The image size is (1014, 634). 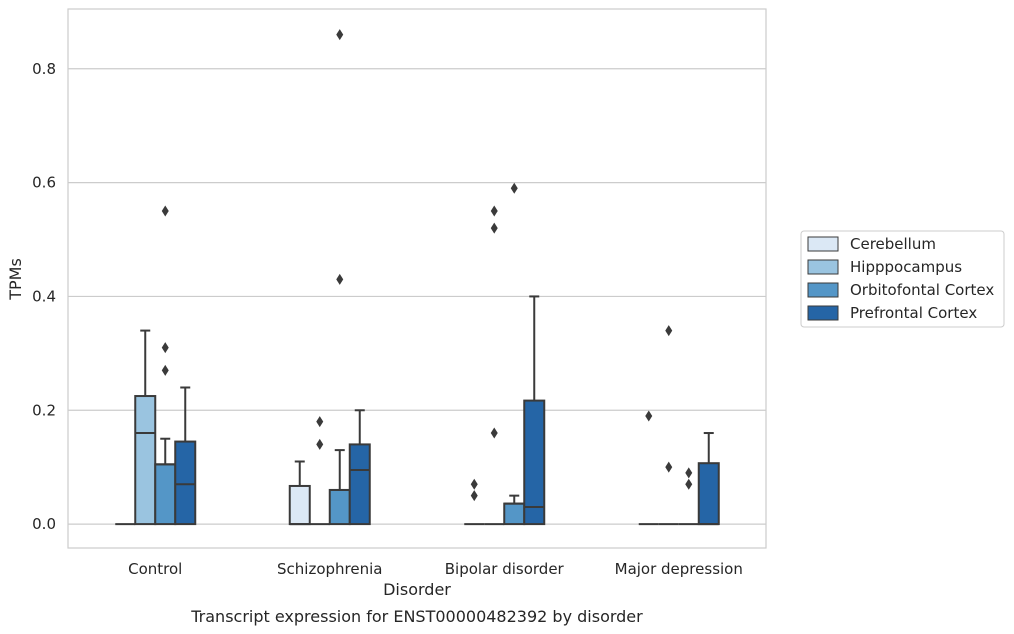 What do you see at coordinates (44, 410) in the screenshot?
I see `y-tick-label: 0.2` at bounding box center [44, 410].